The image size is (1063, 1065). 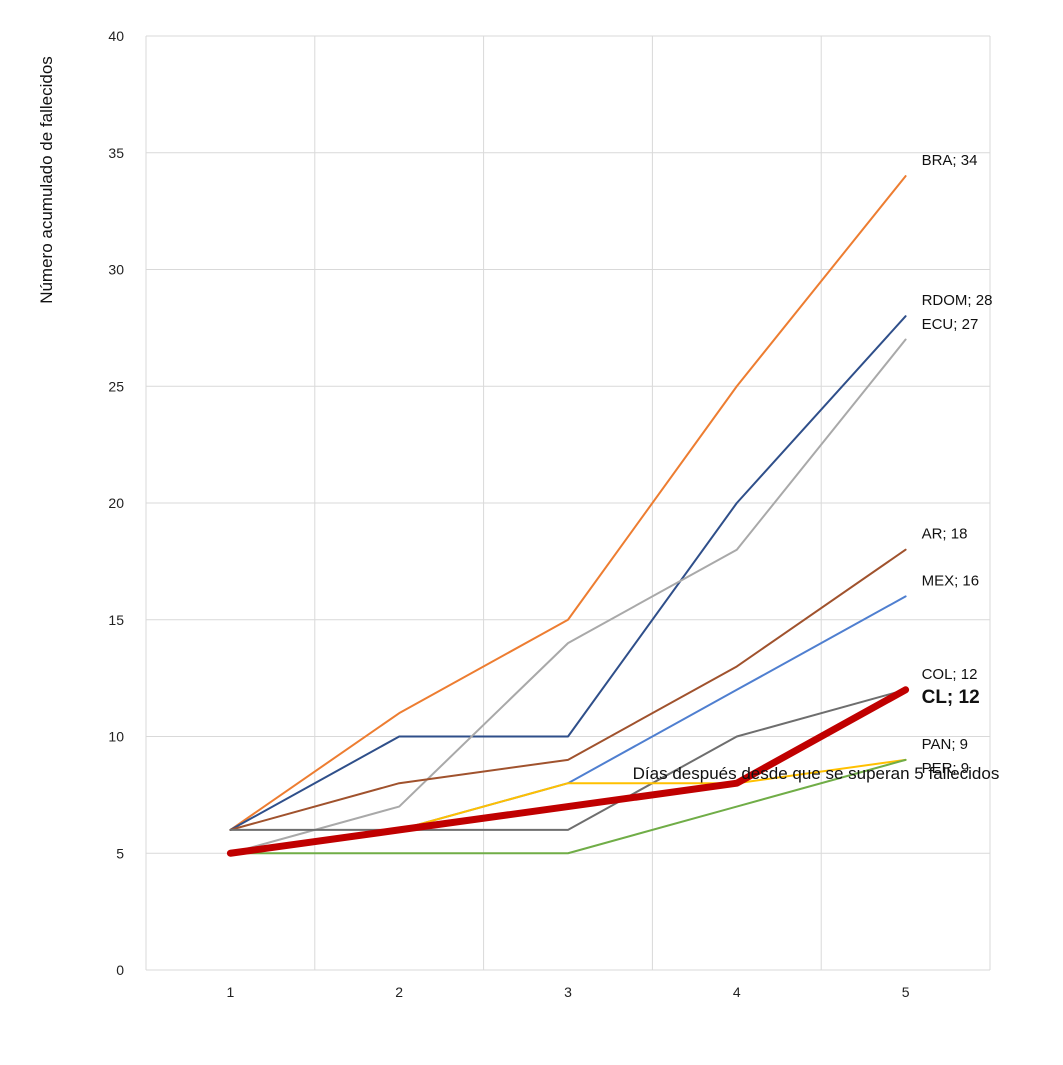 What do you see at coordinates (568, 806) in the screenshot?
I see `series-line-per` at bounding box center [568, 806].